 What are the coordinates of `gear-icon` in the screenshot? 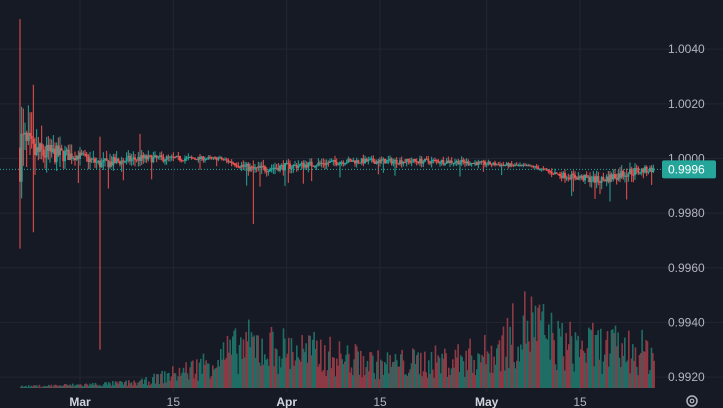 It's located at (692, 401).